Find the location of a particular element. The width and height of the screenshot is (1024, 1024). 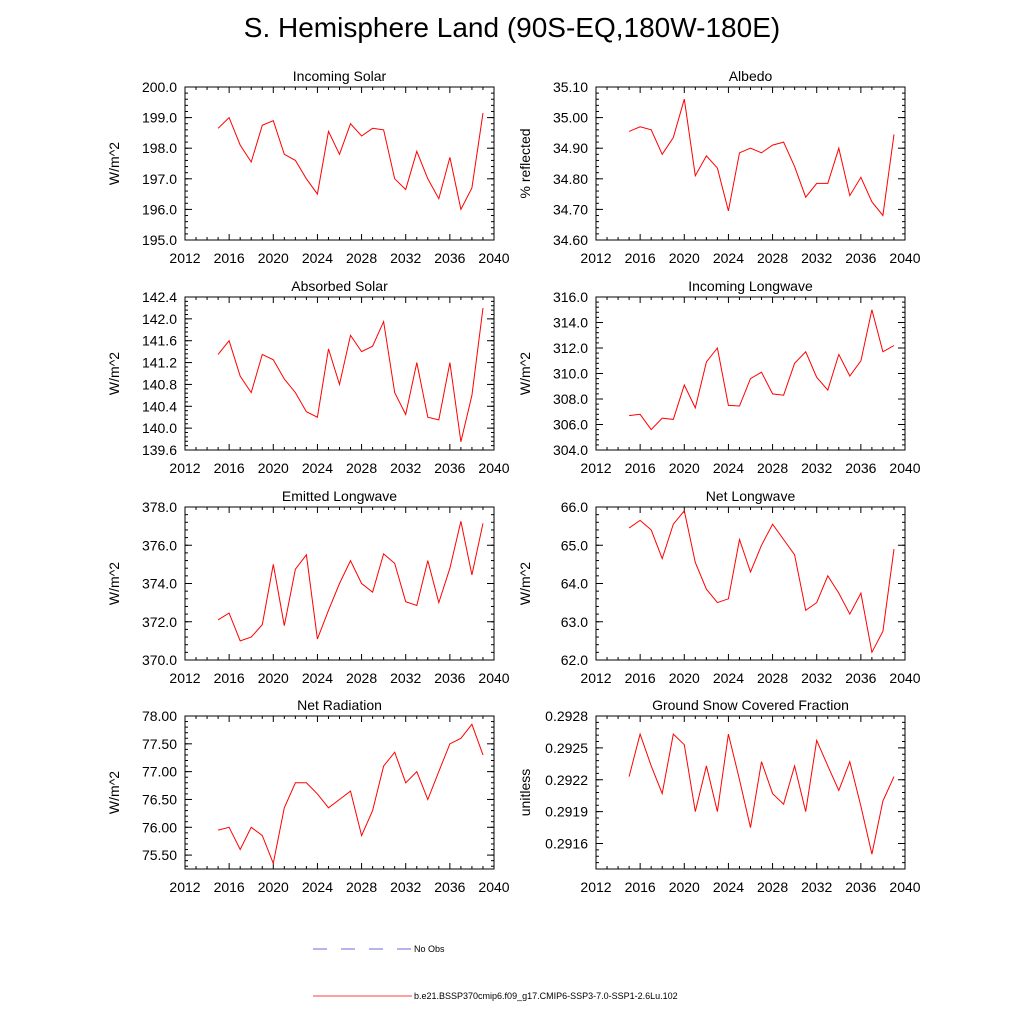

y-tick-label: 141.2 is located at coordinates (159, 363).